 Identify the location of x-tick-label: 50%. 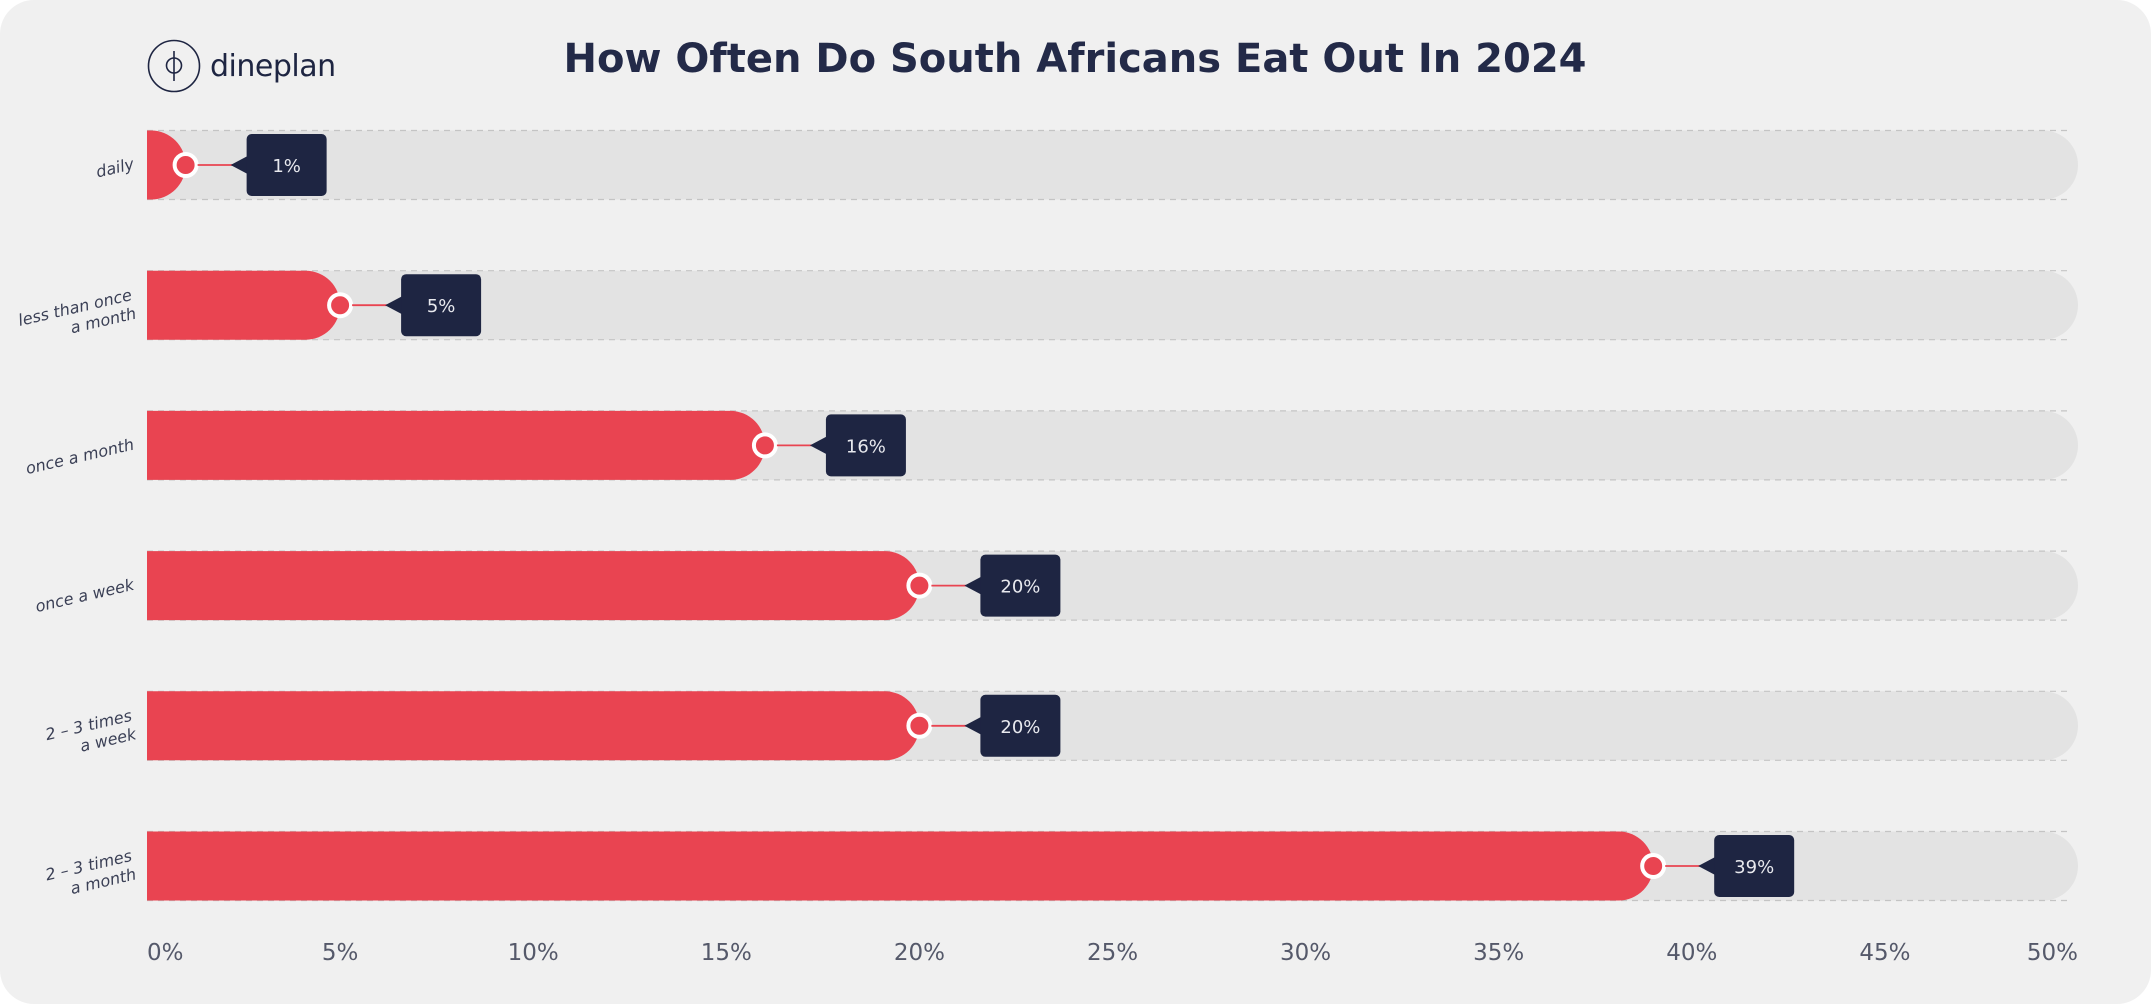
(2052, 953).